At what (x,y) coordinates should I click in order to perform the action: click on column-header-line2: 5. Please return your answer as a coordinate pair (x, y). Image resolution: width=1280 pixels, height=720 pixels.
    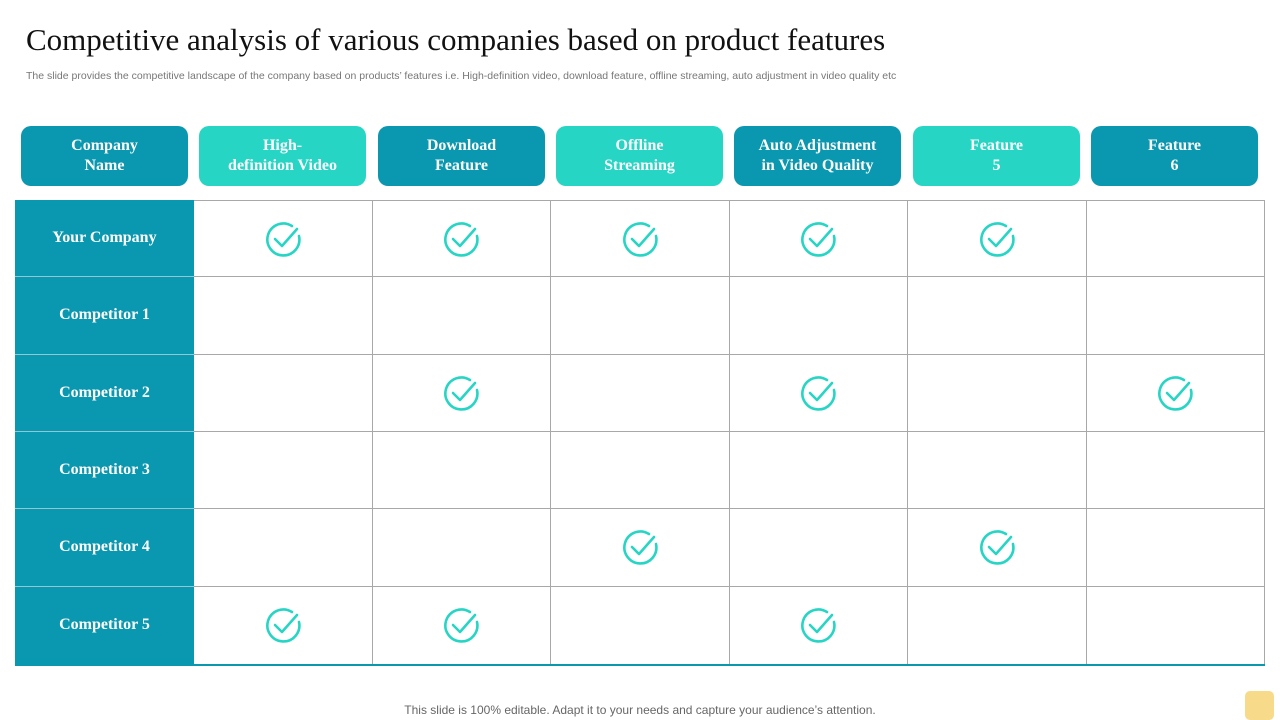
    Looking at the image, I should click on (996, 165).